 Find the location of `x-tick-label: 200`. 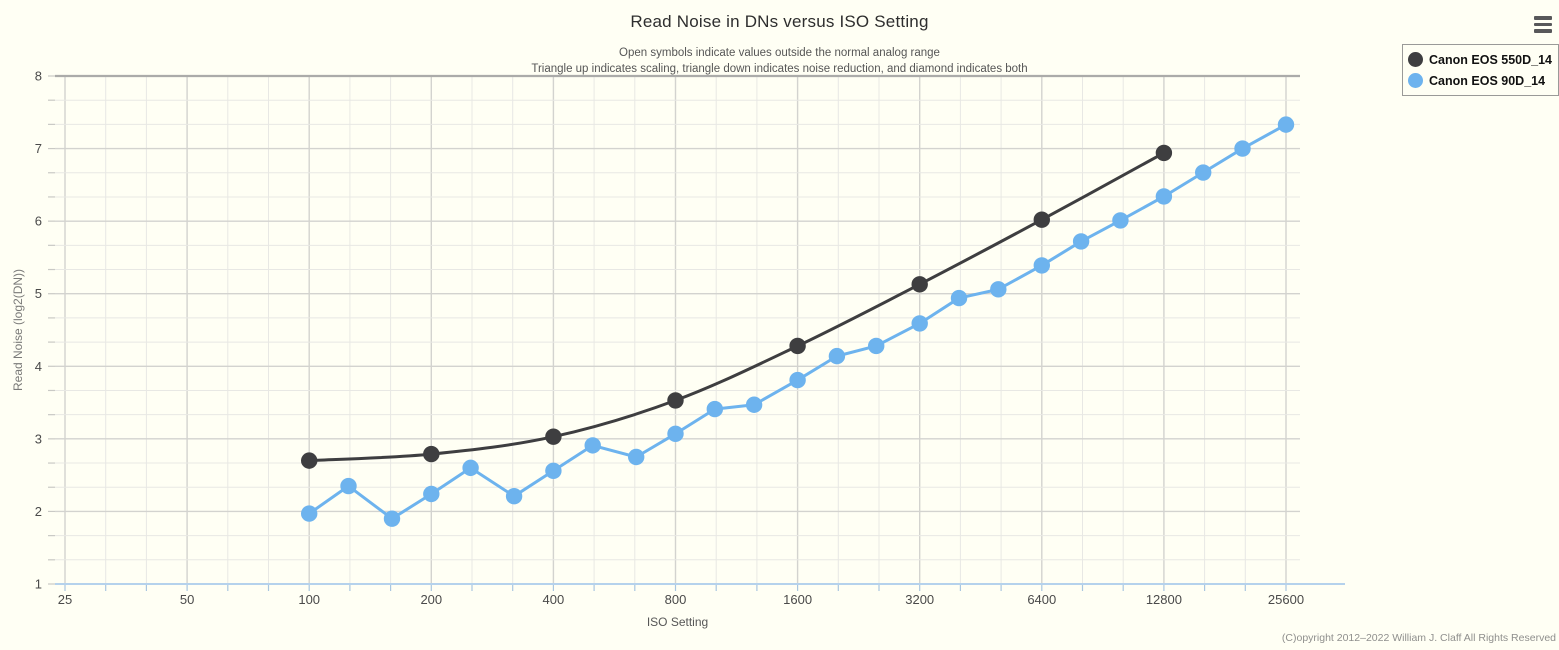

x-tick-label: 200 is located at coordinates (431, 599).